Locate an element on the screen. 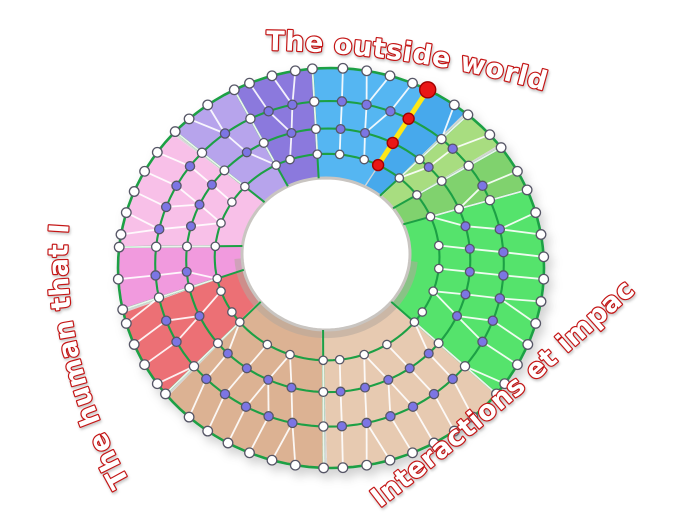 This screenshot has height=513, width=679. sector-green-yellow is located at coordinates (440, 161).